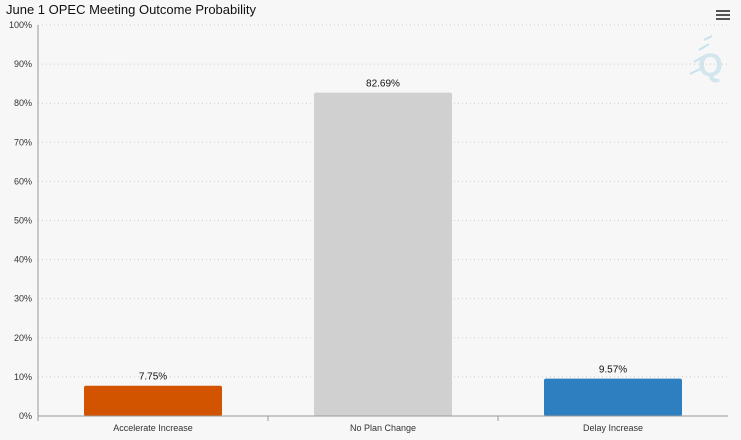 The image size is (741, 440). Describe the element at coordinates (613, 370) in the screenshot. I see `data-label: 9.57%` at that location.